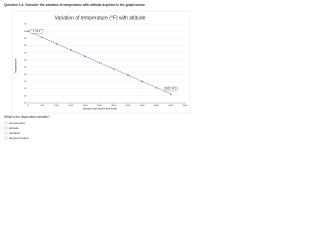 The width and height of the screenshot is (320, 240). Describe the element at coordinates (15, 133) in the screenshot. I see `option-label: variation` at that location.